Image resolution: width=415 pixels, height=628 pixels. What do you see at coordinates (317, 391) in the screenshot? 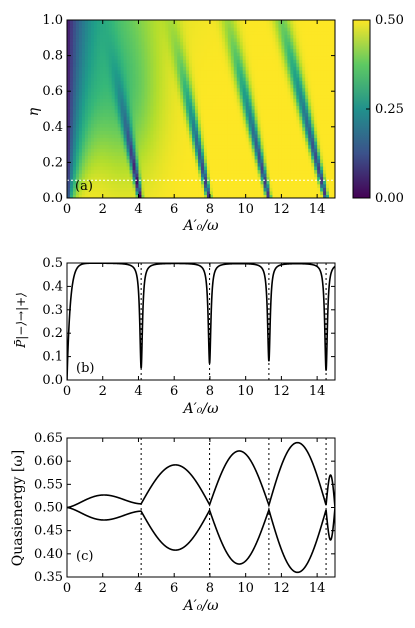
I see `x-tick-label: 14` at bounding box center [317, 391].